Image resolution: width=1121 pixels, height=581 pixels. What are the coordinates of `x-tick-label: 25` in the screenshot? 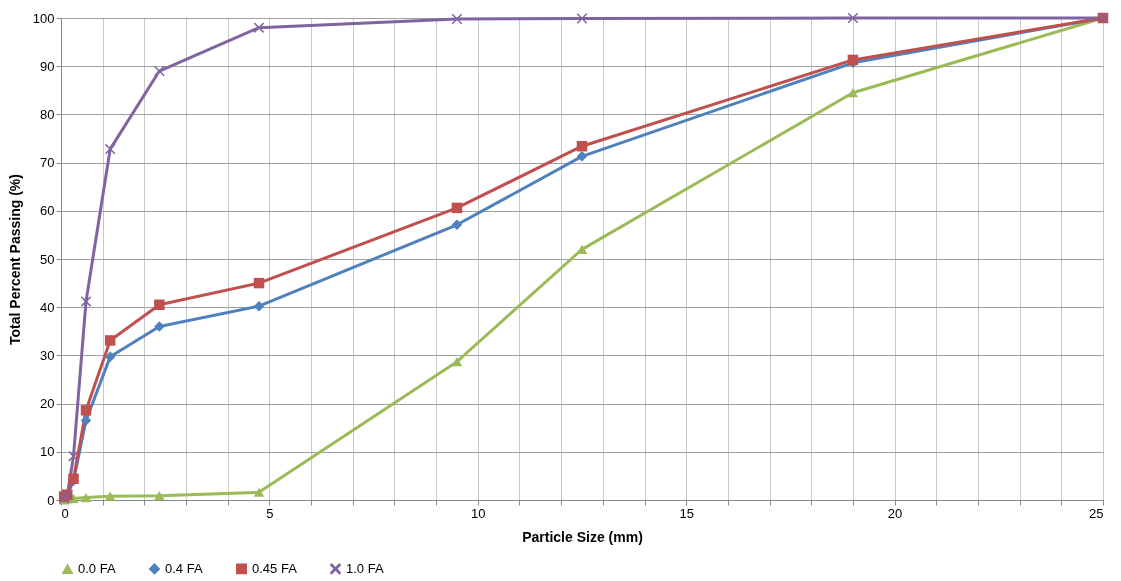 It's located at (1096, 513).